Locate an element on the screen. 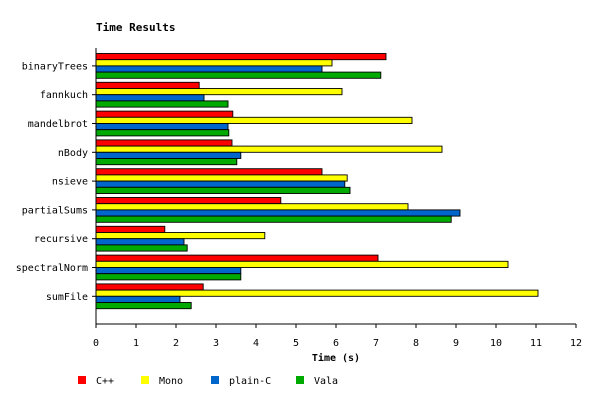 This screenshot has height=405, width=604. bar-spectralnorm-plain-c is located at coordinates (168, 271).